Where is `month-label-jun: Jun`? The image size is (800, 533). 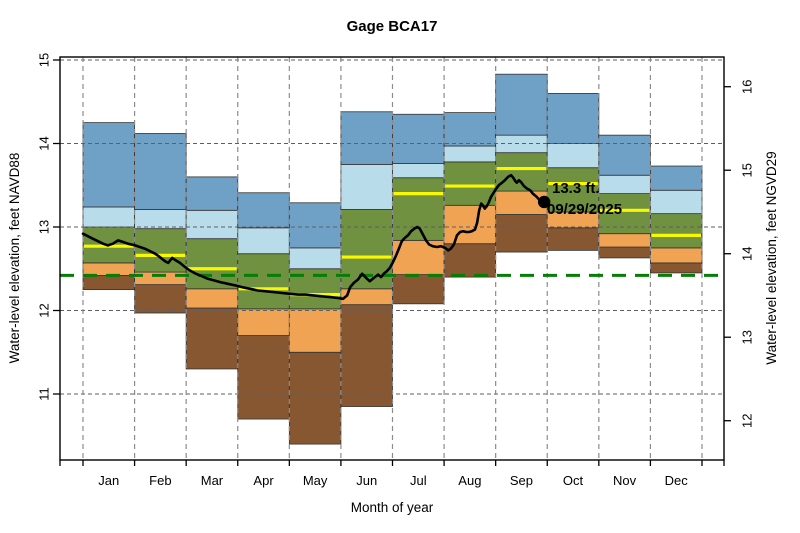
month-label-jun: Jun is located at coordinates (366, 480).